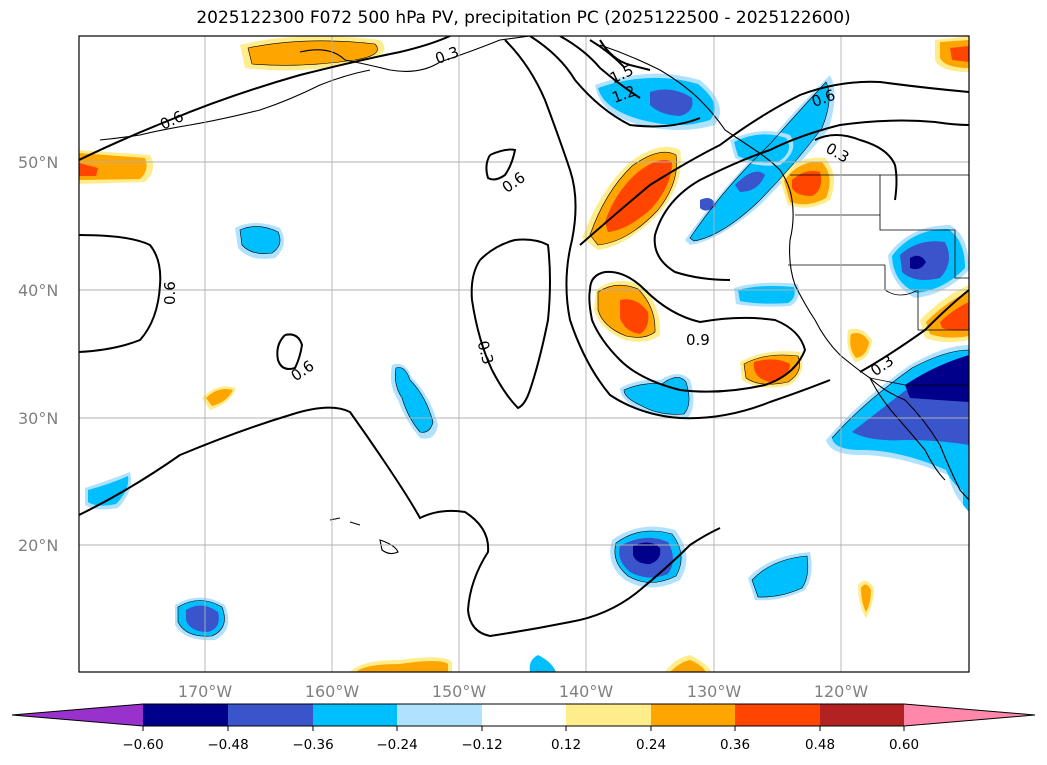  What do you see at coordinates (586, 691) in the screenshot?
I see `lon-label-140w: 140°W` at bounding box center [586, 691].